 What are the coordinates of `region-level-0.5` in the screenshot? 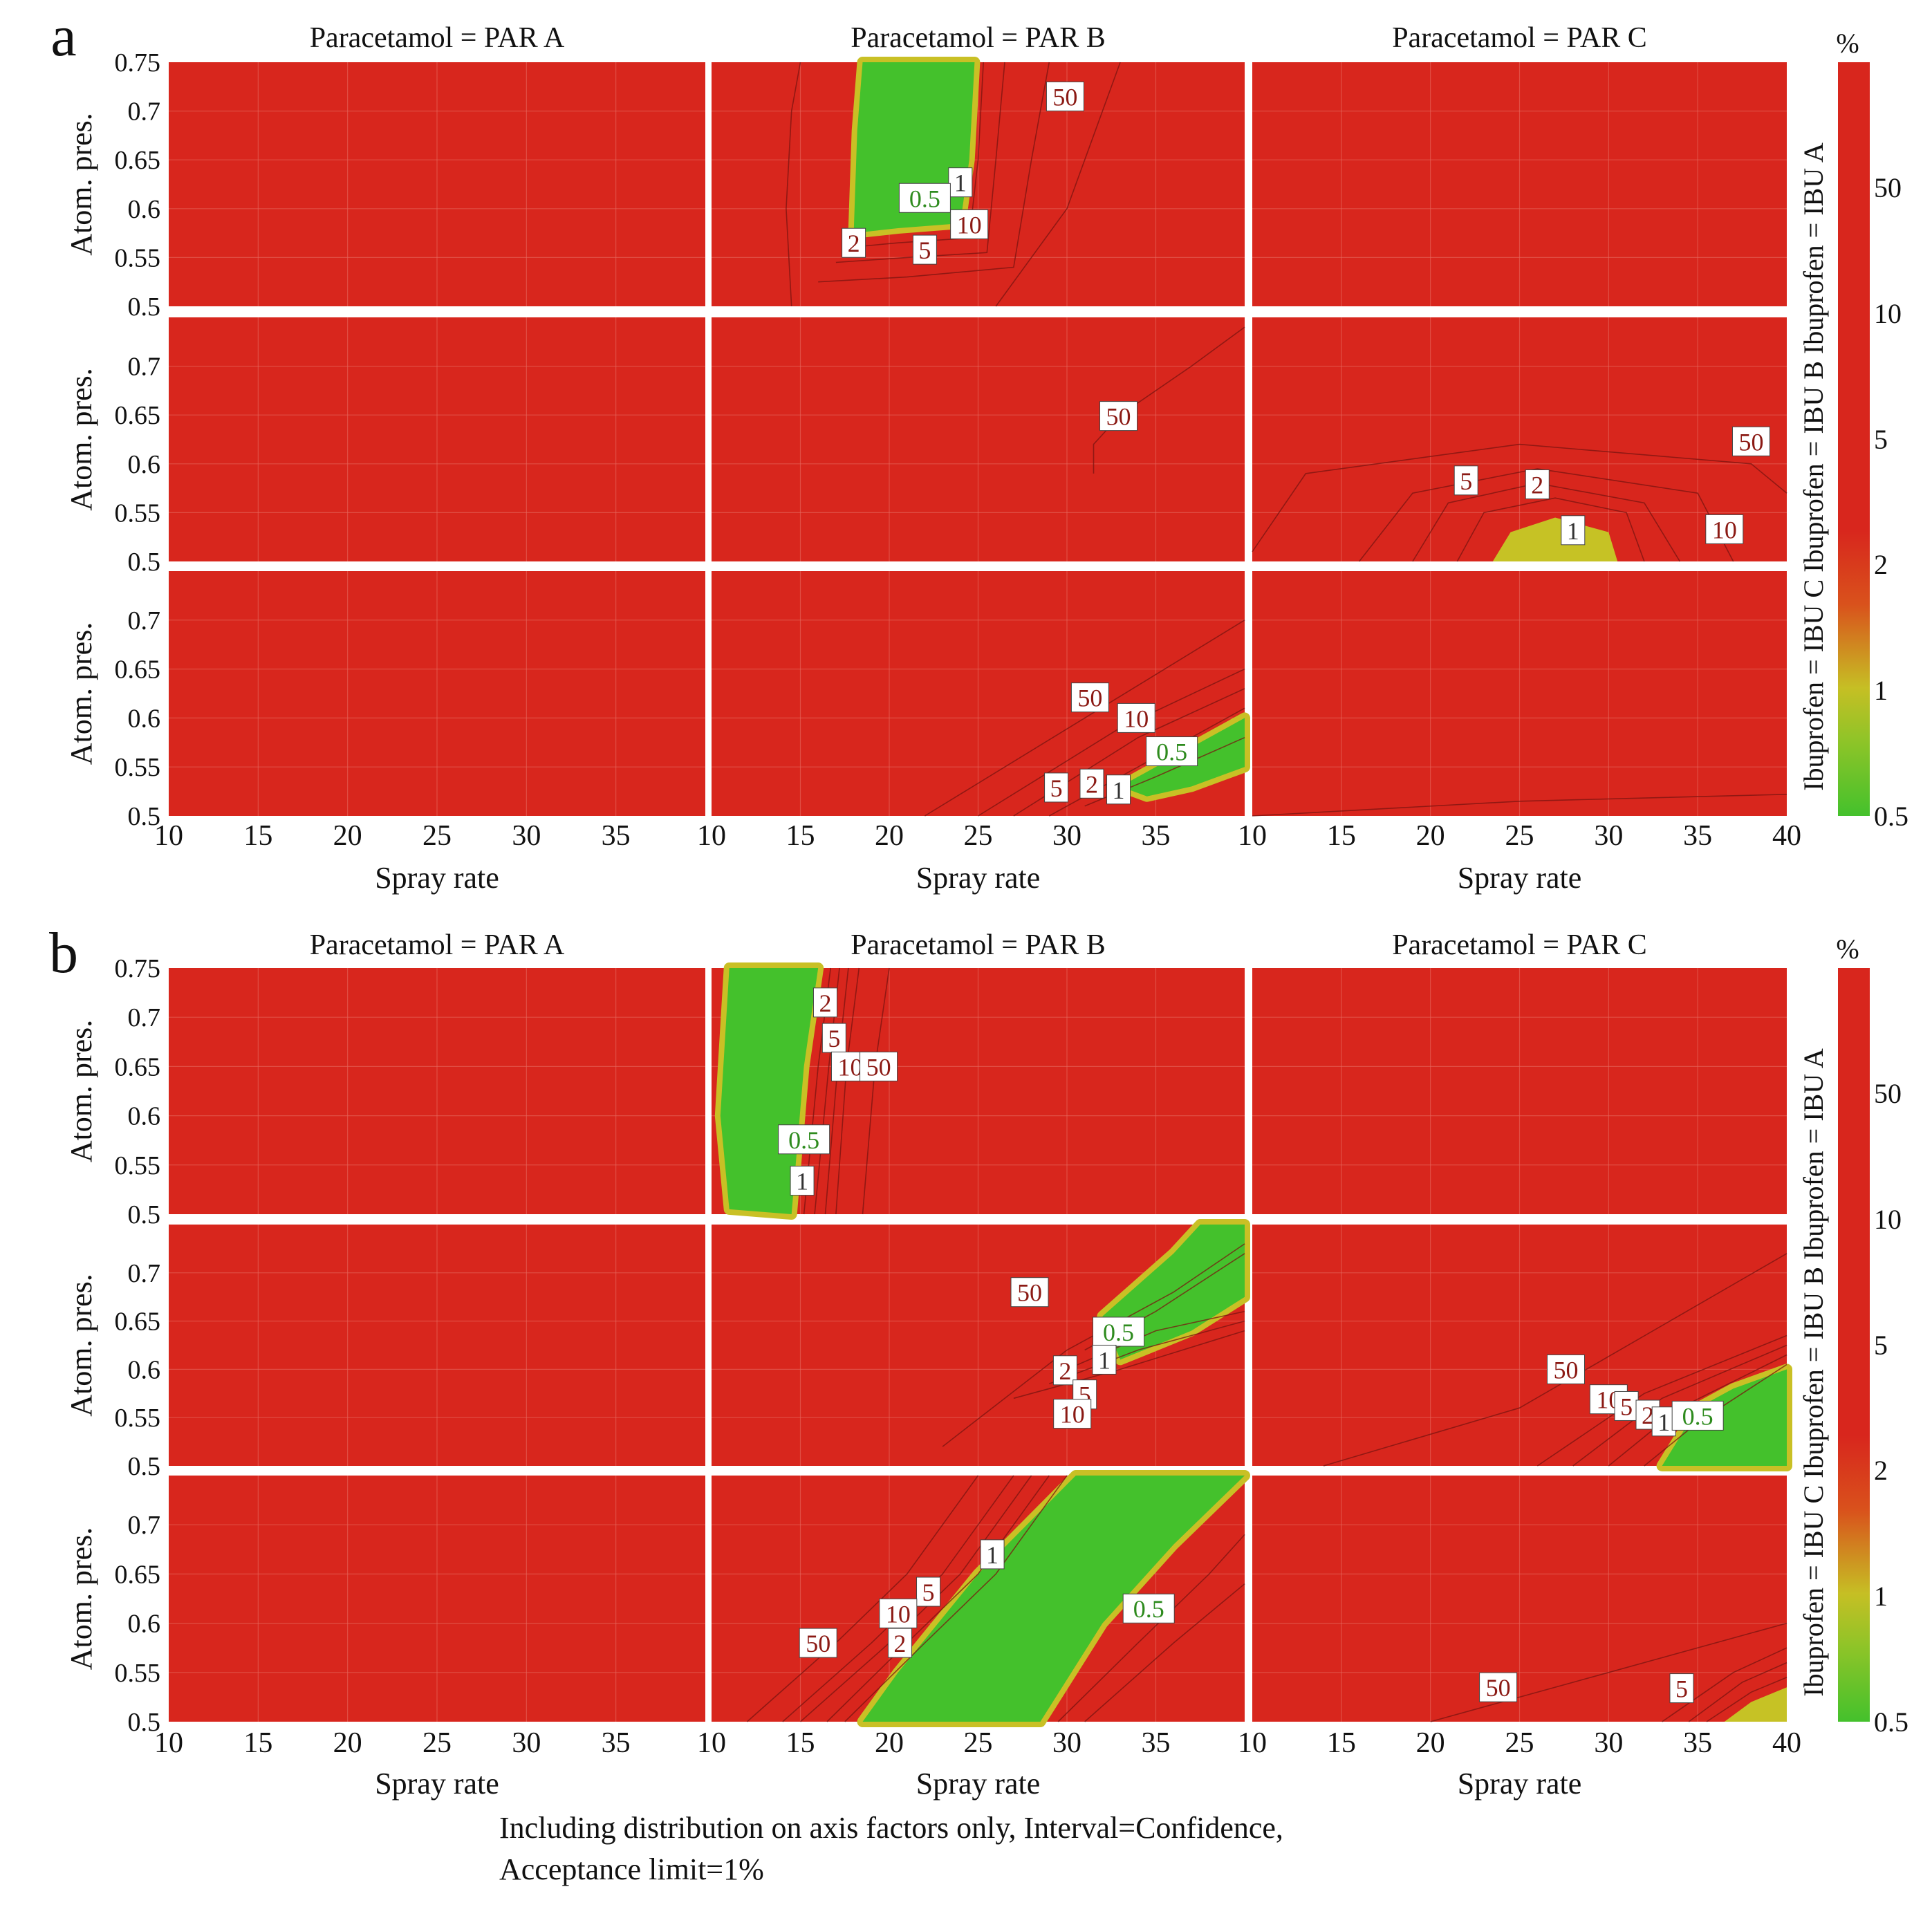 It's located at (1724, 1417).